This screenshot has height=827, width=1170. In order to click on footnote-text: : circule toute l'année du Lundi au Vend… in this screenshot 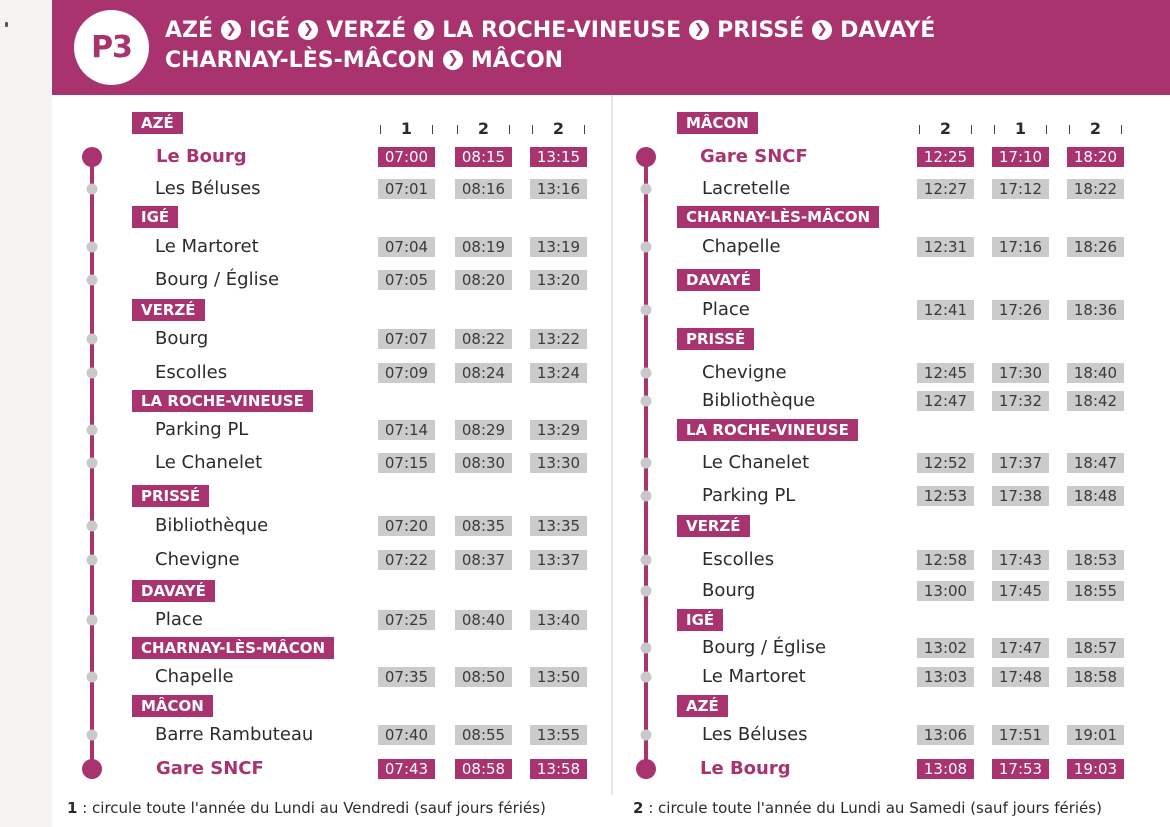, I will do `click(311, 808)`.